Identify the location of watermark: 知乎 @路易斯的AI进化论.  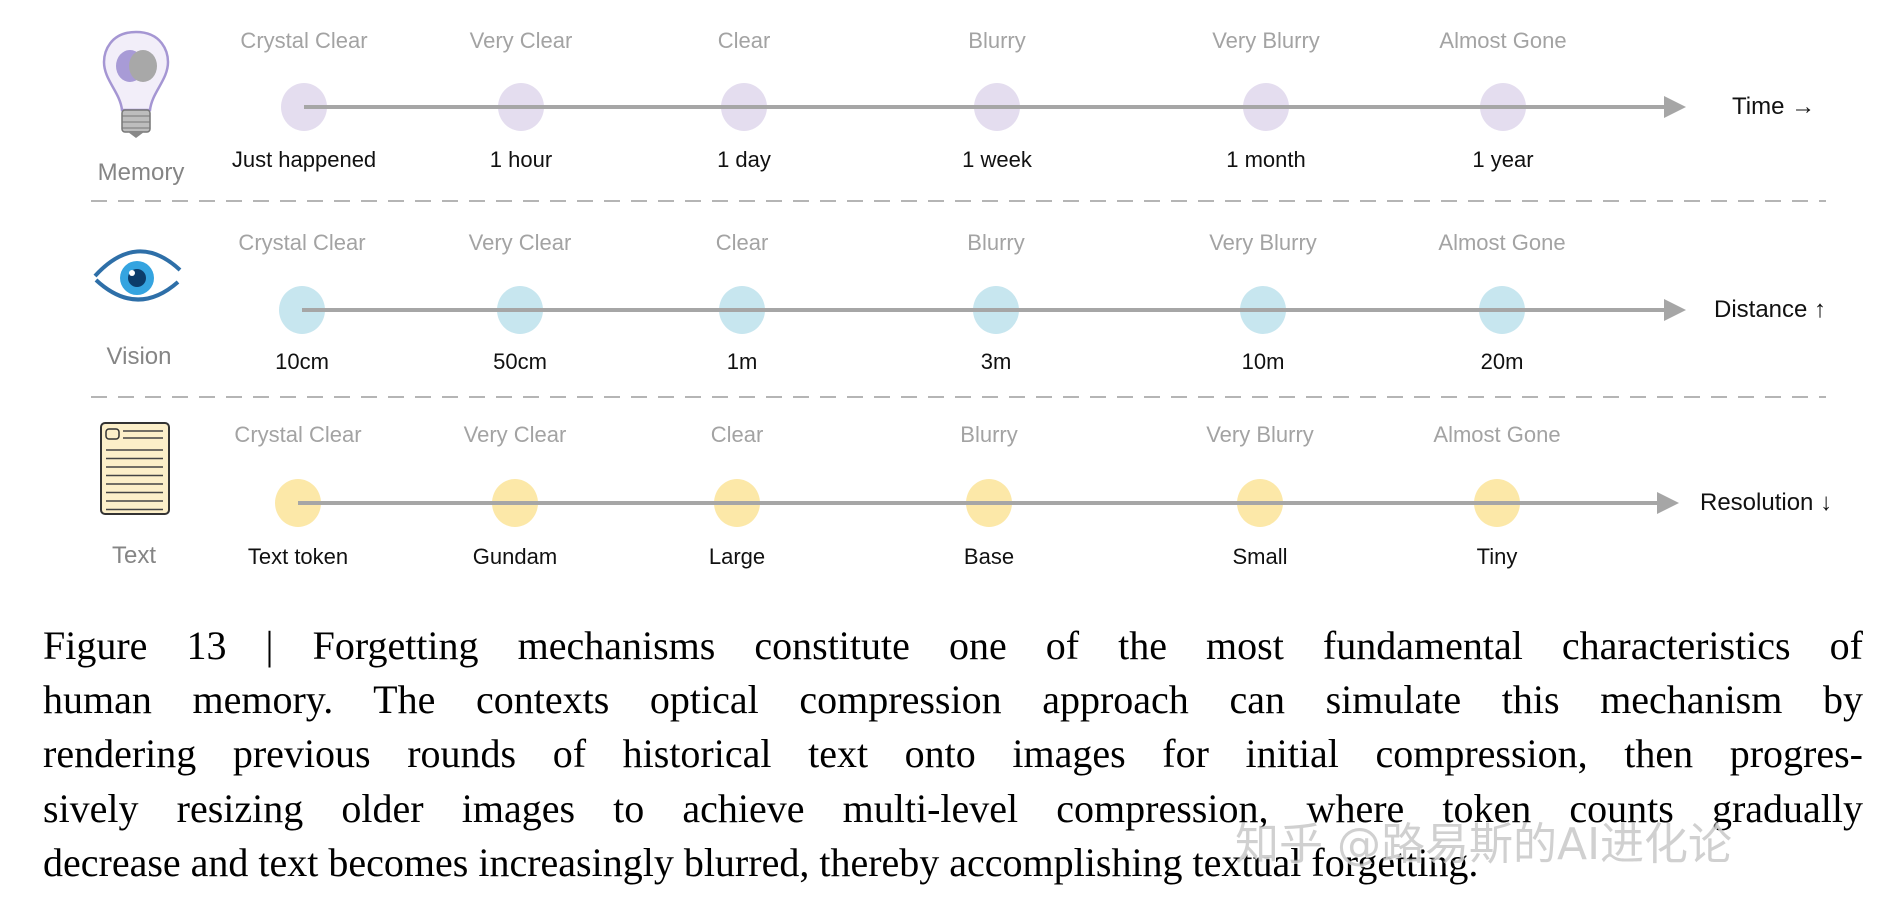
(1484, 844).